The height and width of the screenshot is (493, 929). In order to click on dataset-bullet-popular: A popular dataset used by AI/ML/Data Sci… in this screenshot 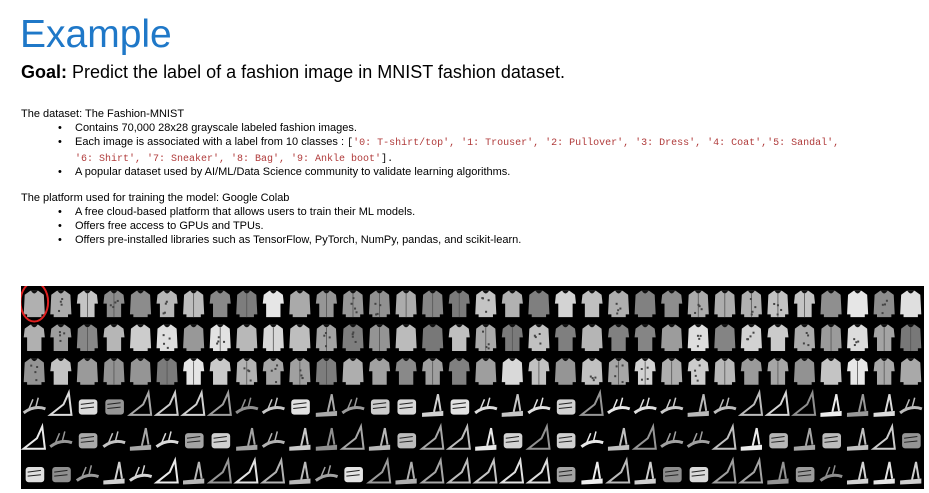, I will do `click(293, 172)`.